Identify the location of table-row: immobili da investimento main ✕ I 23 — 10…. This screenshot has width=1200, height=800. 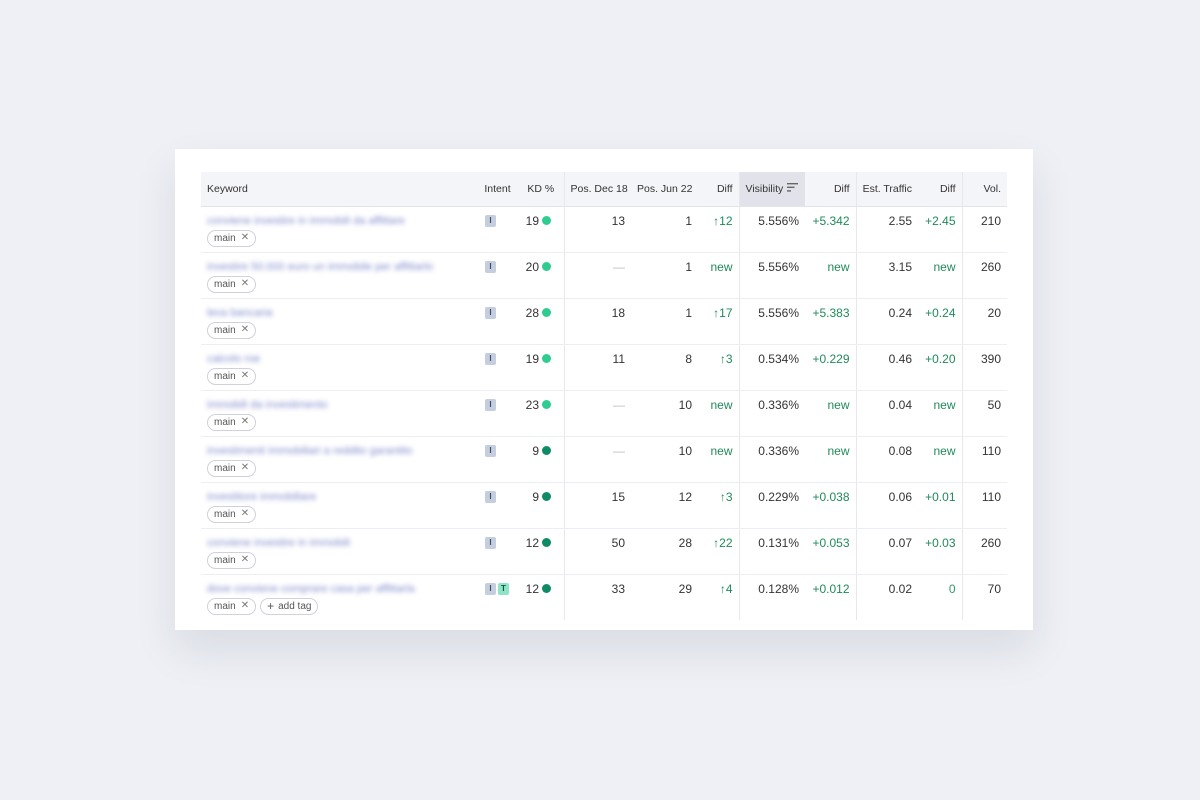
(604, 413).